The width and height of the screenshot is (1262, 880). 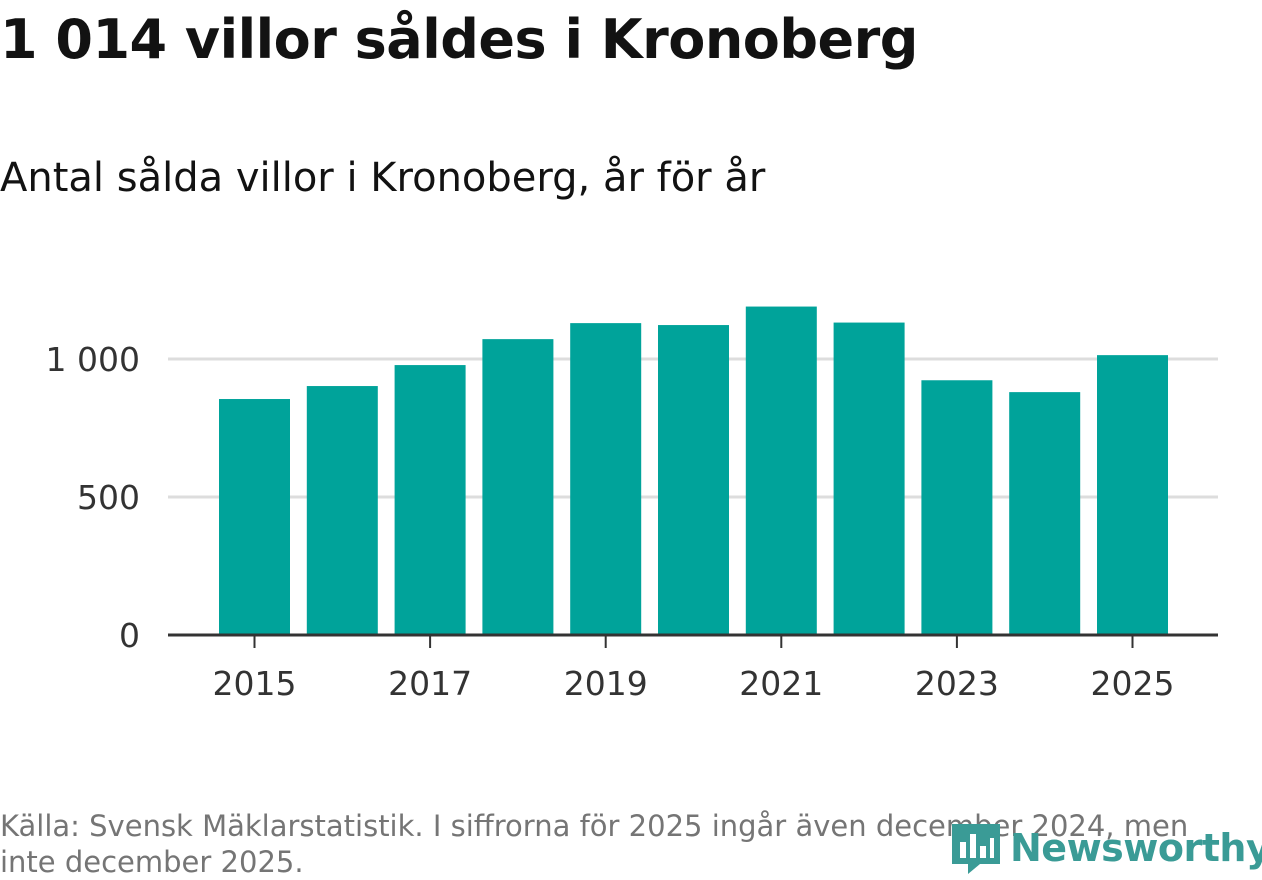 What do you see at coordinates (957, 683) in the screenshot?
I see `x-tick-label: 2023` at bounding box center [957, 683].